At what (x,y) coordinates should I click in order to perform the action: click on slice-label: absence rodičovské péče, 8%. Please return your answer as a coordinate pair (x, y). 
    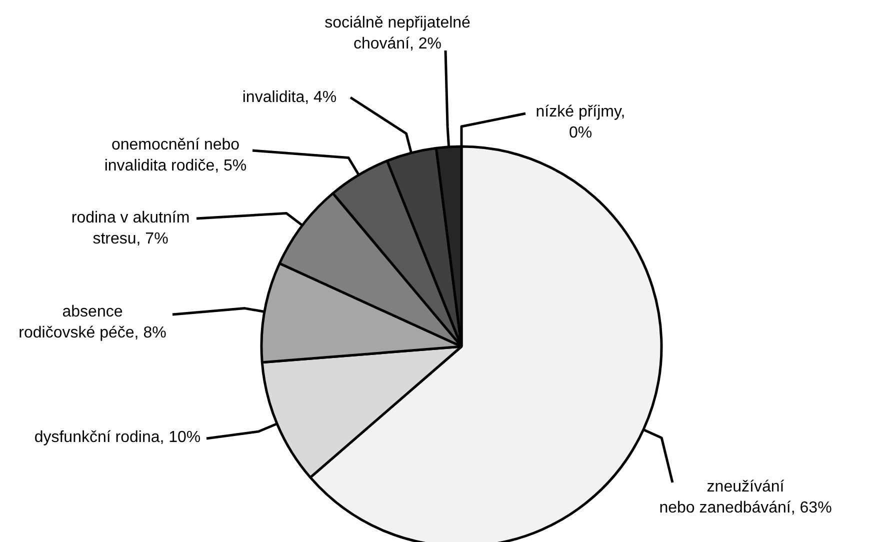
    Looking at the image, I should click on (92, 322).